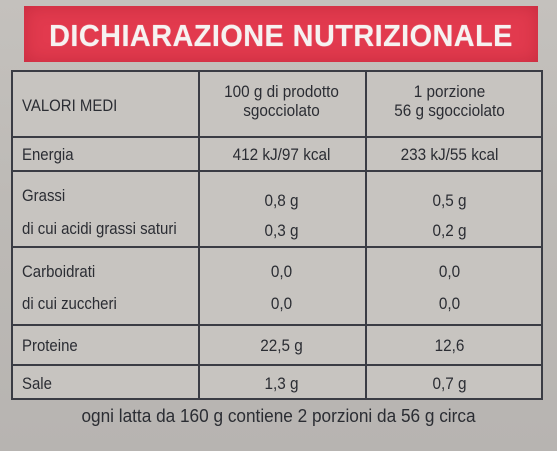 The height and width of the screenshot is (451, 557). What do you see at coordinates (449, 383) in the screenshot?
I see `row-value-per-portion: 0,7 g` at bounding box center [449, 383].